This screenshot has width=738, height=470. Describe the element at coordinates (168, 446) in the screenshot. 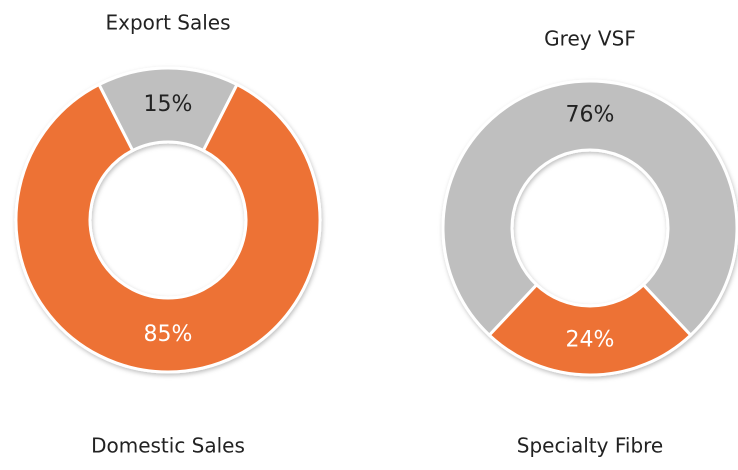

I see `category-label: Domestic Sales` at that location.